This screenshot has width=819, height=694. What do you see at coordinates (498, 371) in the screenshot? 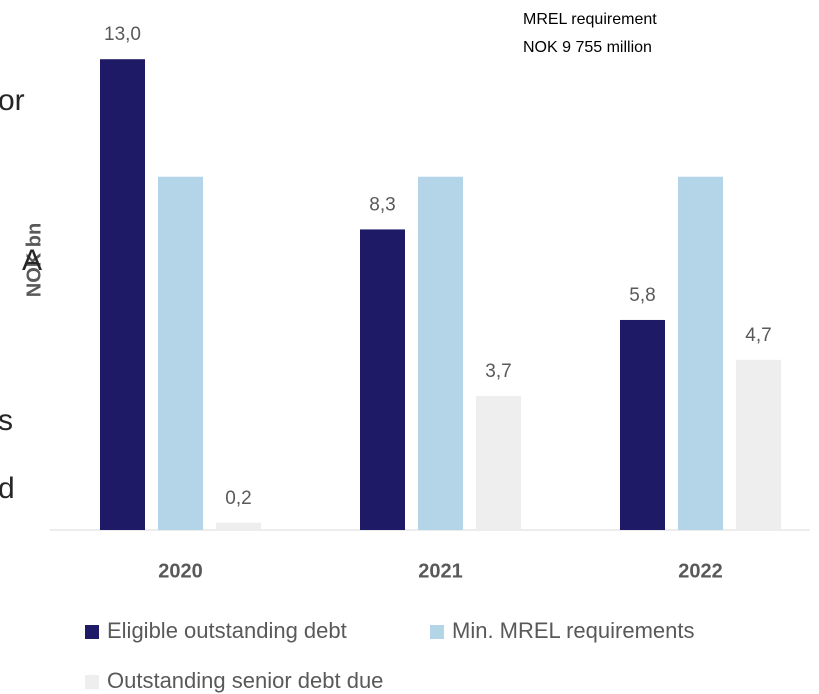
I see `data-label: 3,7` at bounding box center [498, 371].